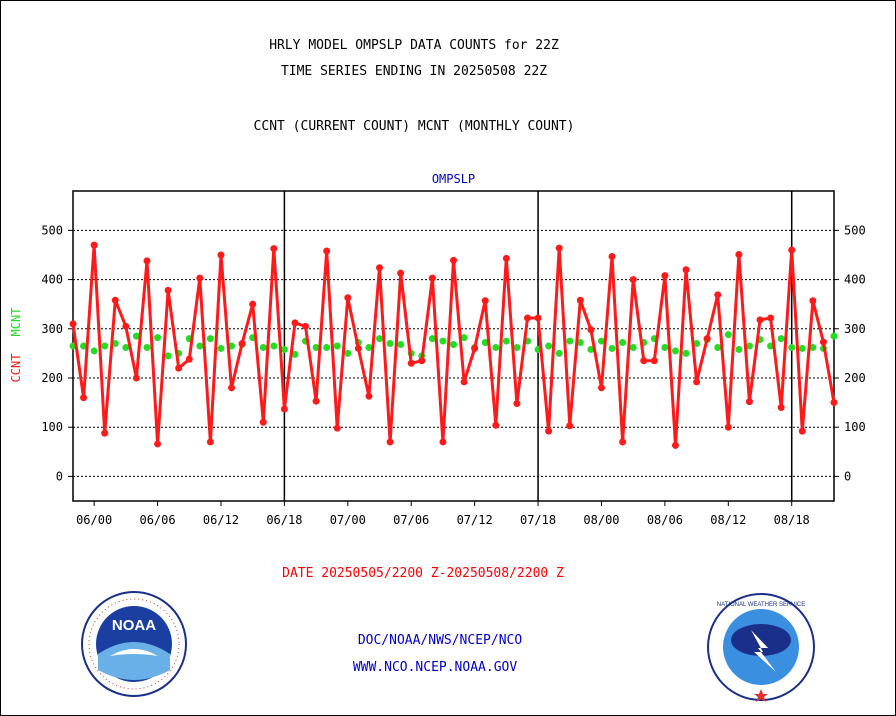 Image resolution: width=896 pixels, height=716 pixels. Describe the element at coordinates (855, 230) in the screenshot. I see `y-tick-label-right: 500` at that location.